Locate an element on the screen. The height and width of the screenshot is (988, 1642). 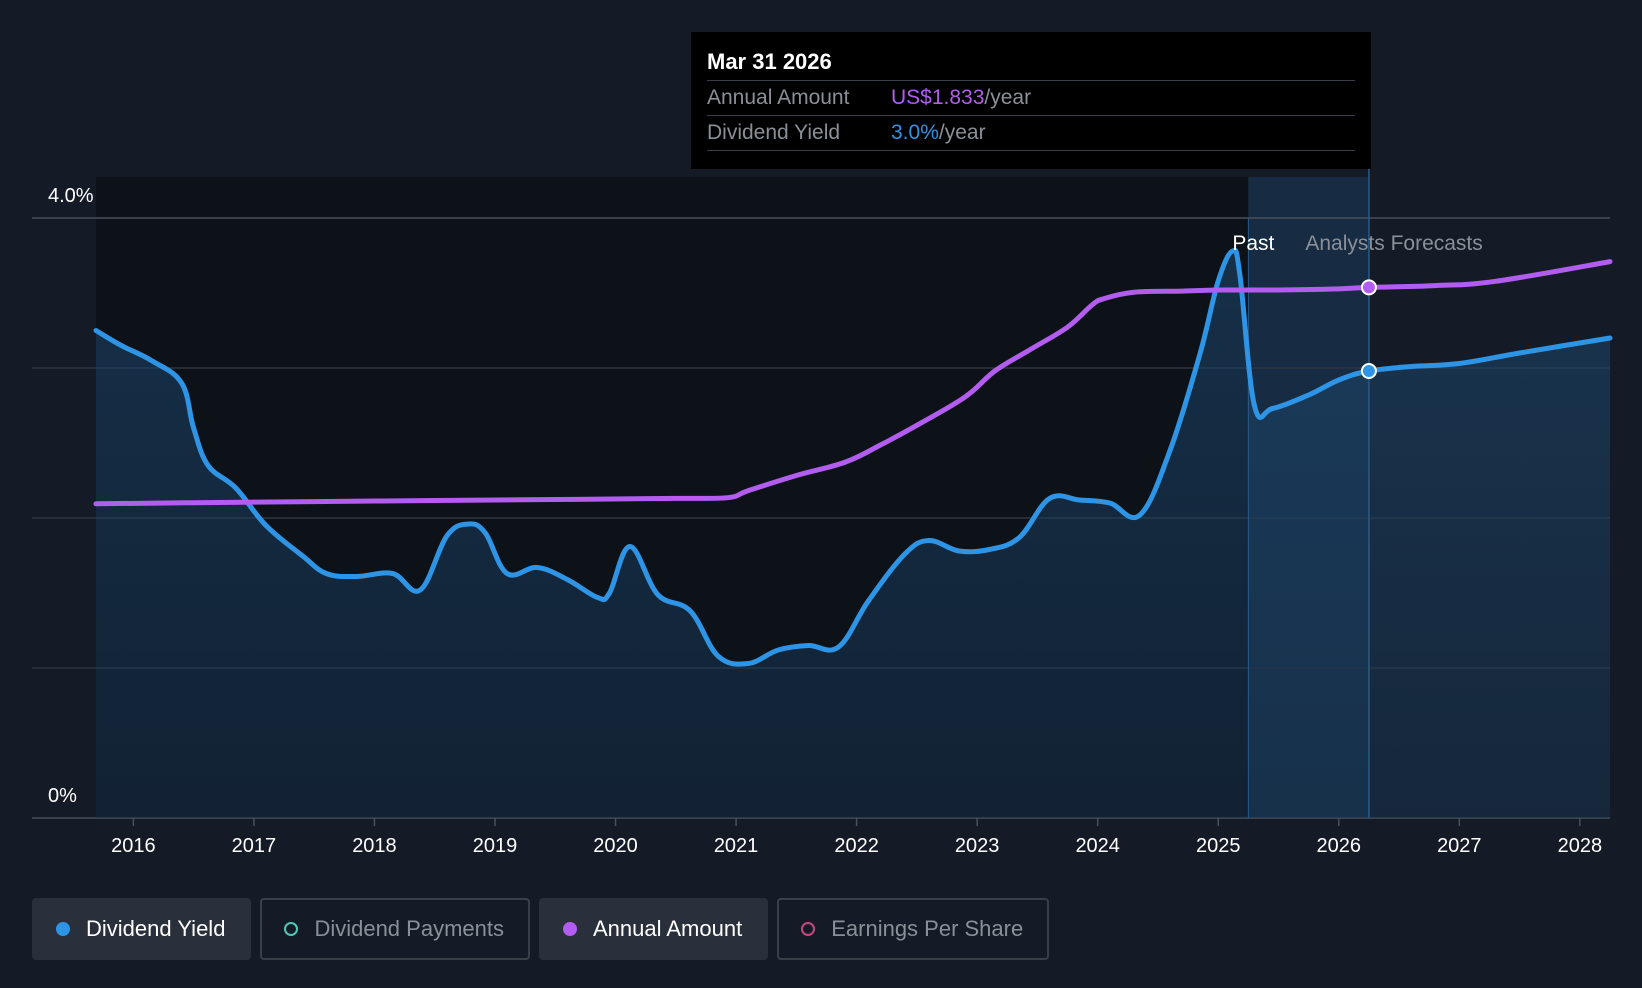
x-tick-label: 2023 is located at coordinates (977, 846).